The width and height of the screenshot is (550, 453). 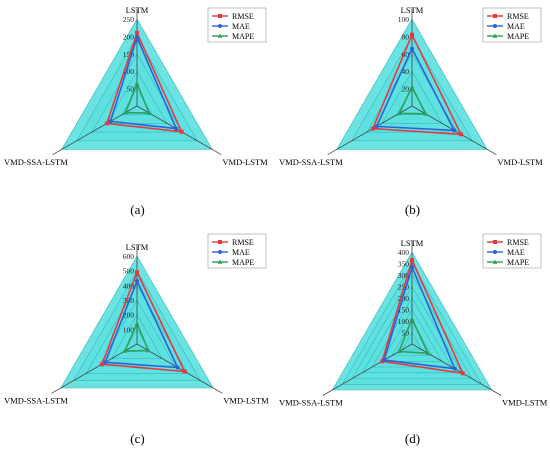 I want to click on chart-d-legend-label: MAPE, so click(x=518, y=262).